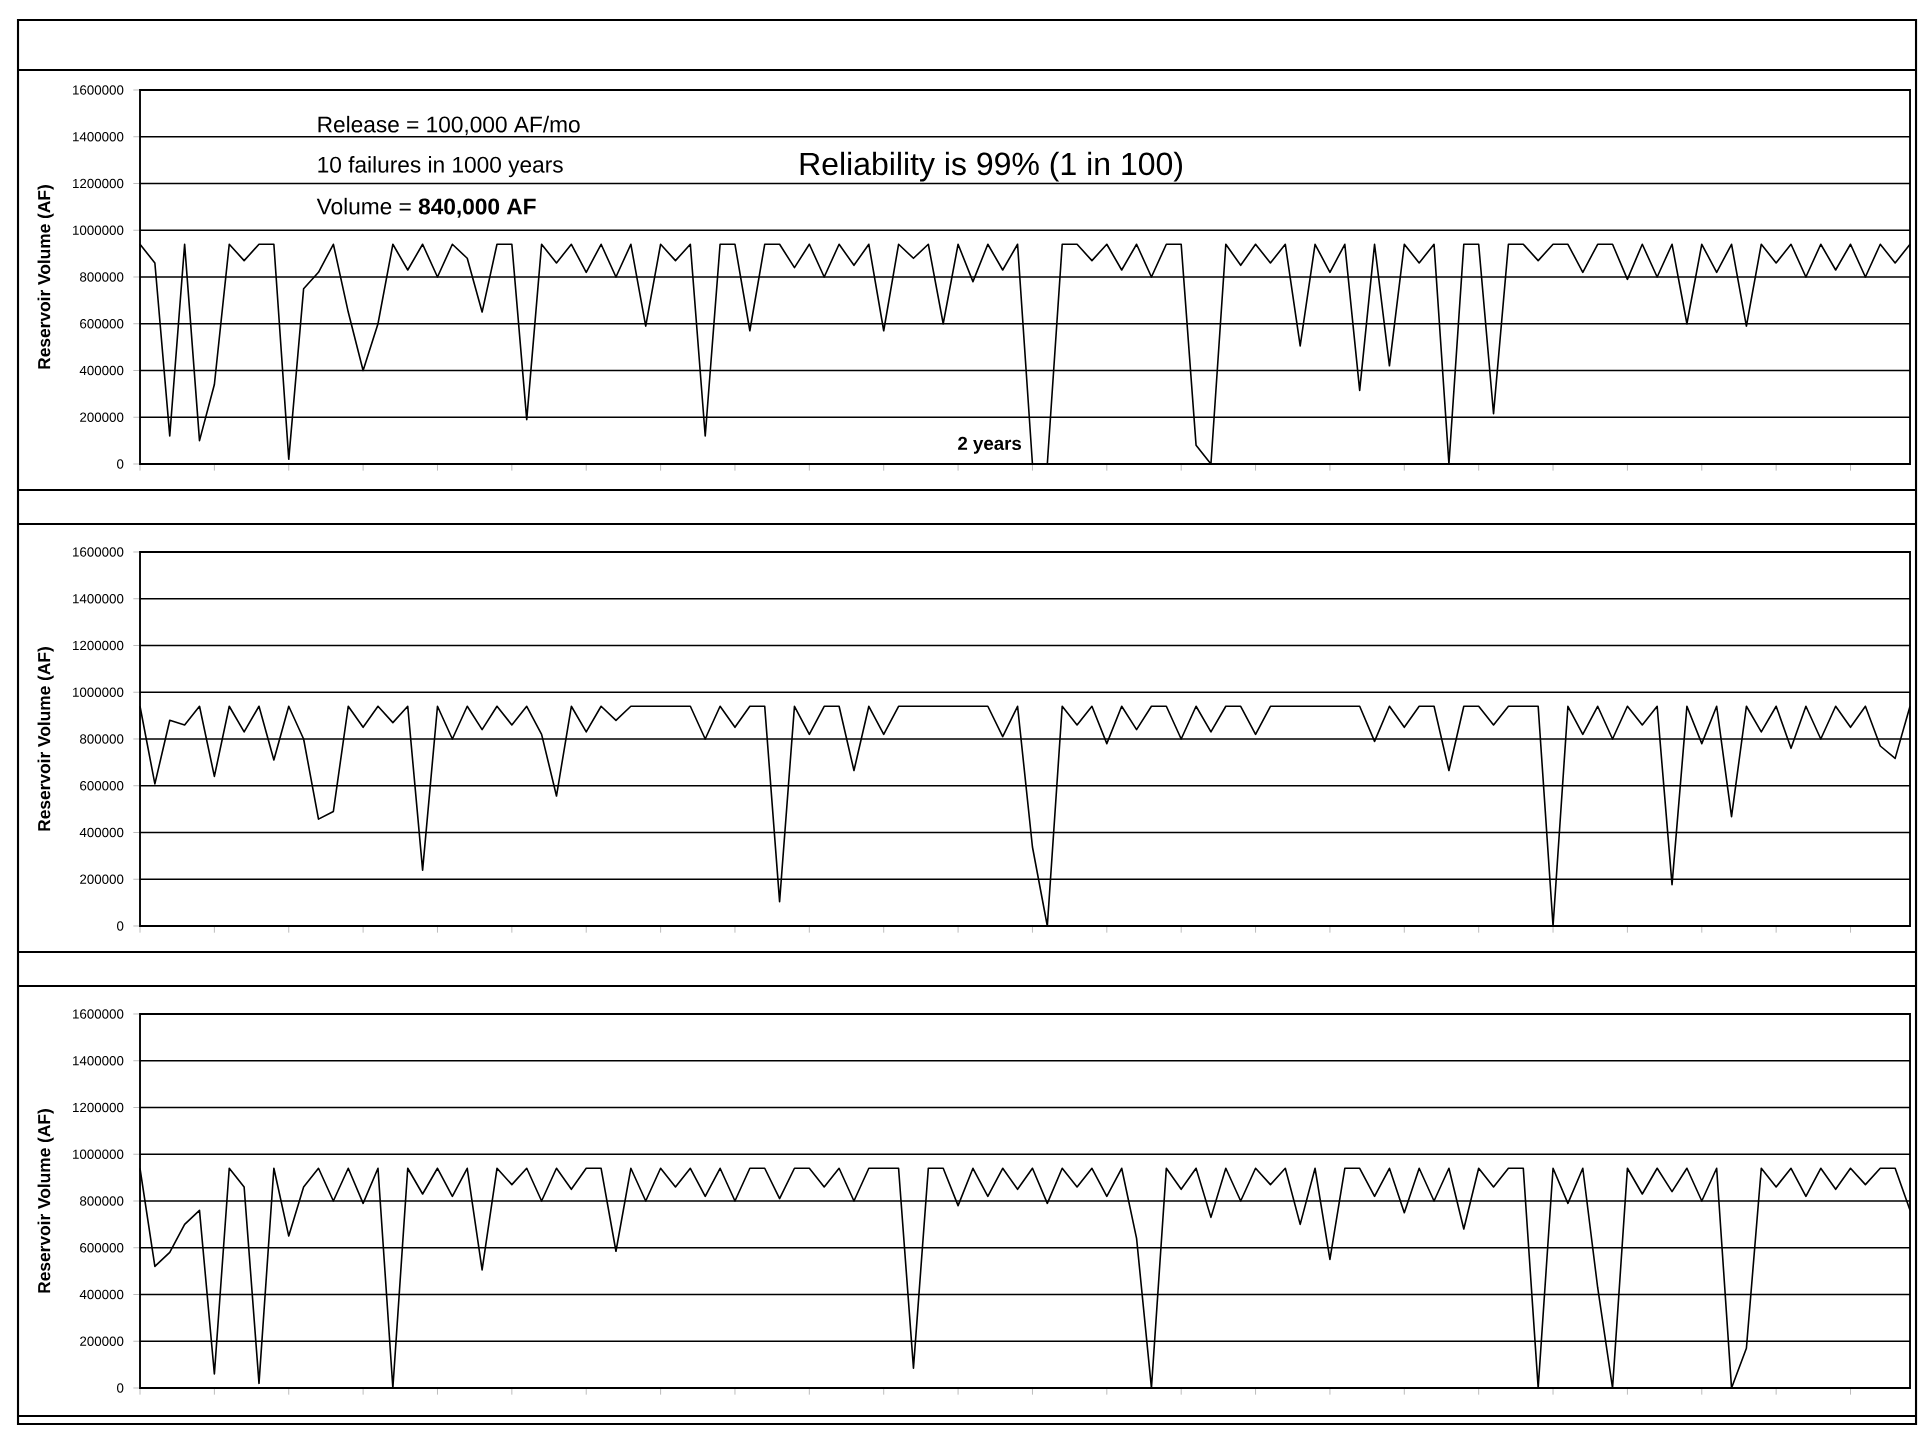  I want to click on annotation: Volume = 840,000 AF, so click(426, 207).